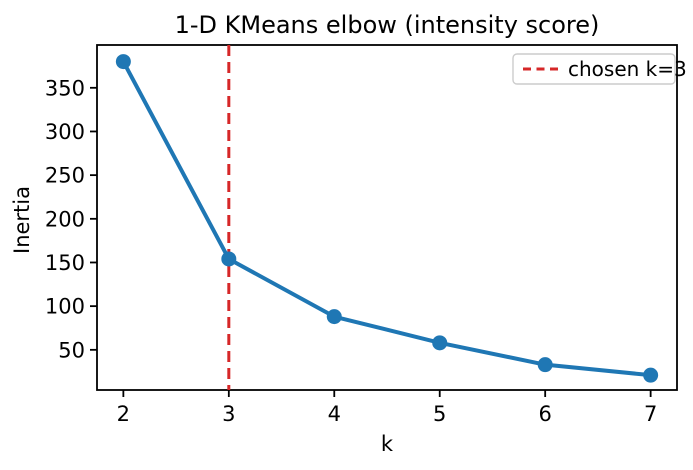  What do you see at coordinates (65, 219) in the screenshot?
I see `y-tick-label: 200` at bounding box center [65, 219].